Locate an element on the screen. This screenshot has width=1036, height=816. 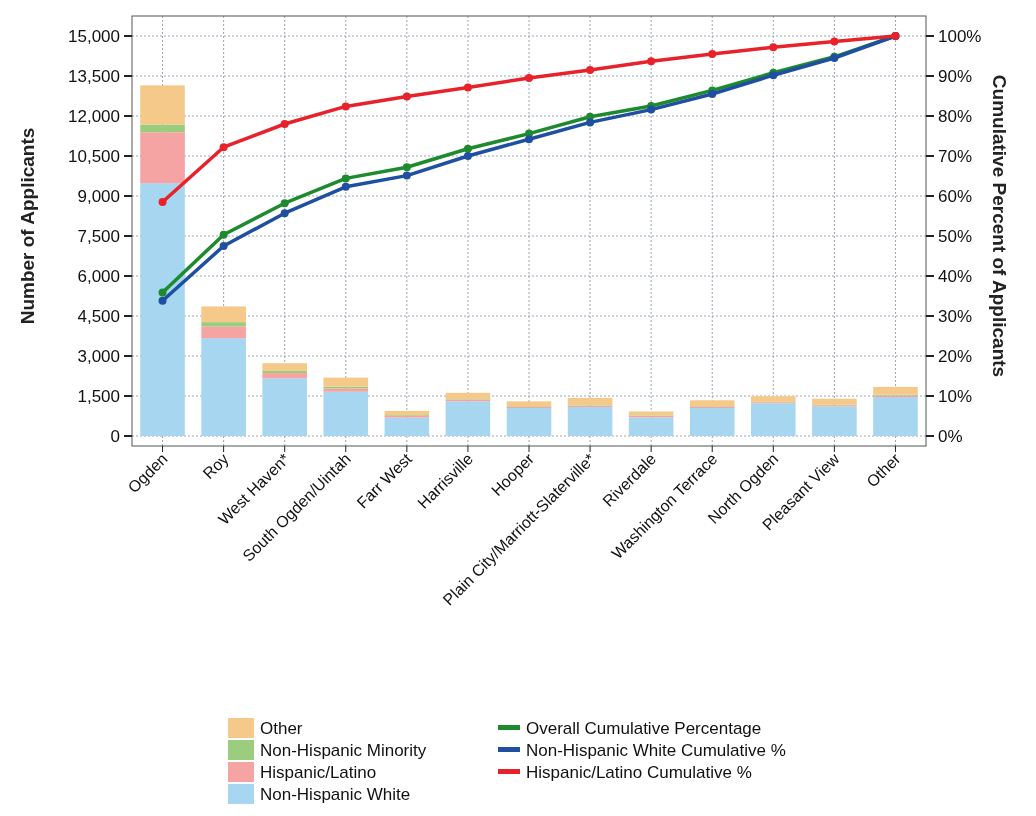
x-tick-label: Roy is located at coordinates (215, 466).